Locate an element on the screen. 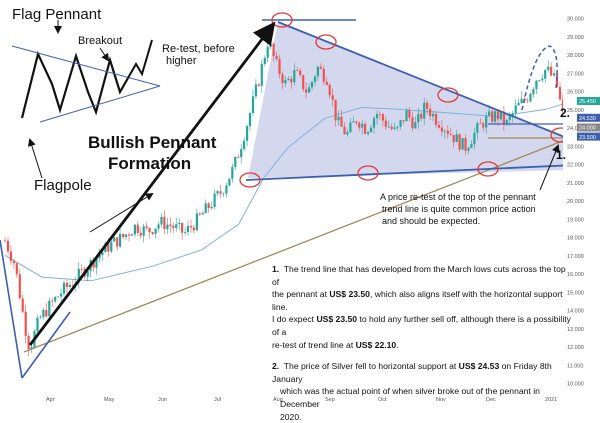 The image size is (600, 423). note2-line-c: 2020. is located at coordinates (291, 416).